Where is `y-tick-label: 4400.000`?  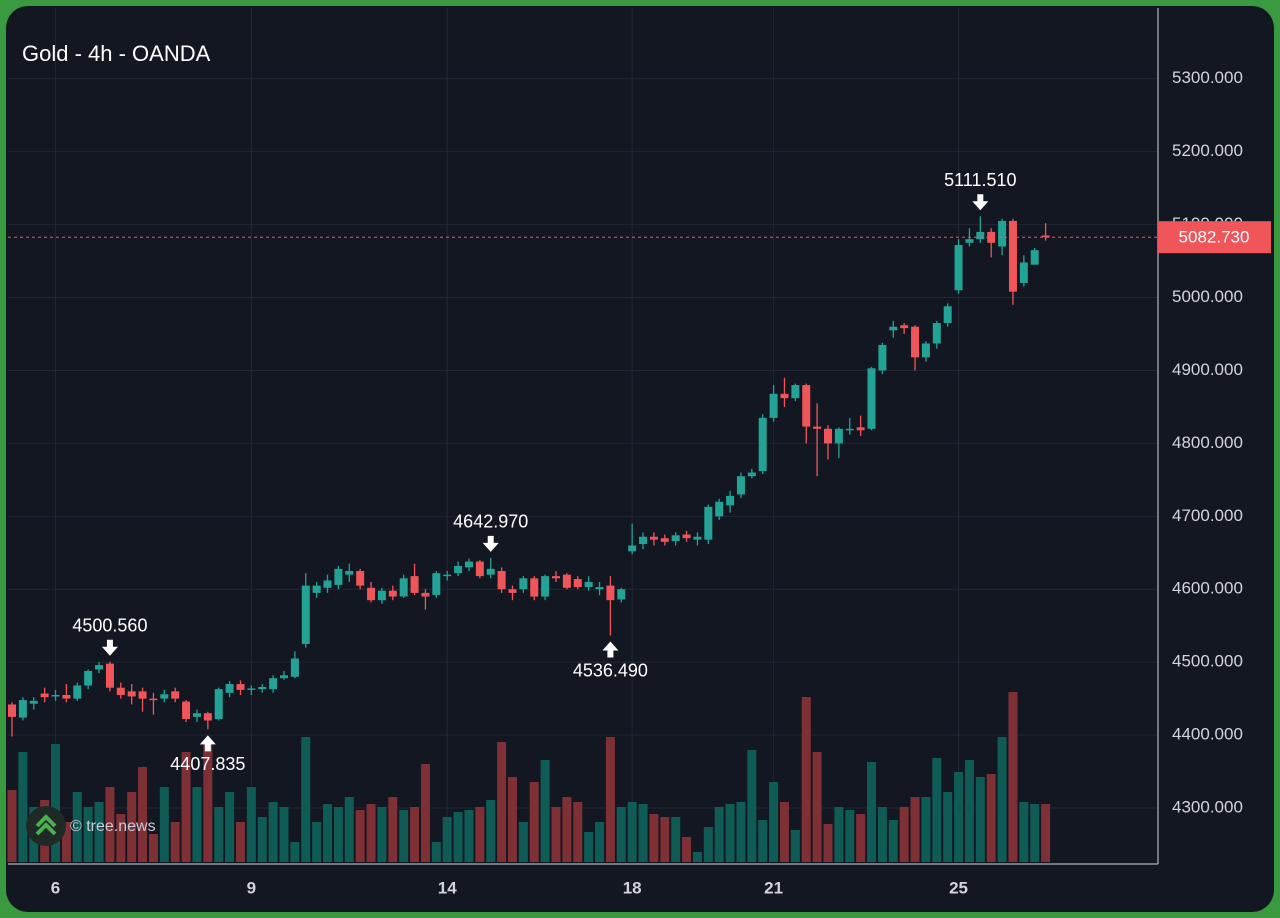
y-tick-label: 4400.000 is located at coordinates (1207, 734).